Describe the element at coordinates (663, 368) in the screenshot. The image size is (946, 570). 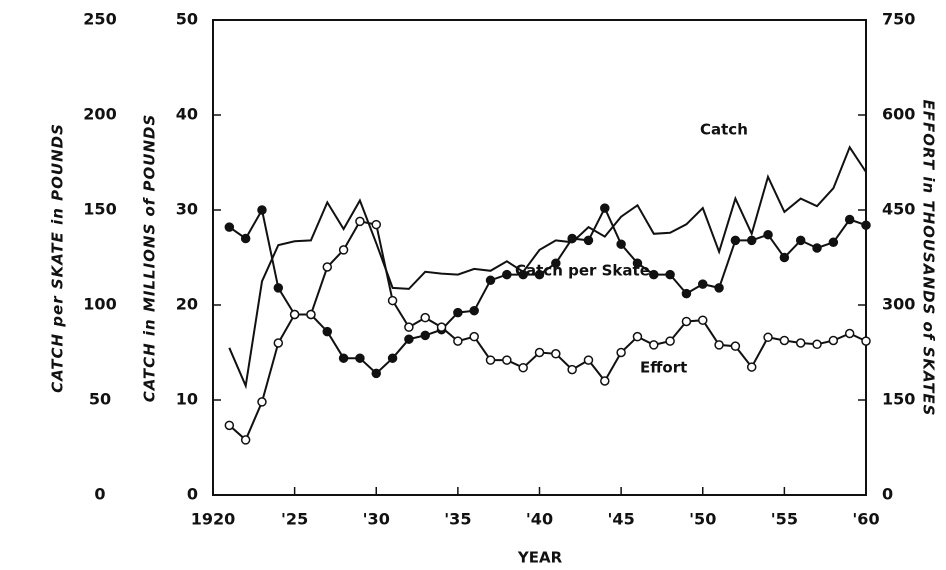
I see `series-label: Effort` at that location.